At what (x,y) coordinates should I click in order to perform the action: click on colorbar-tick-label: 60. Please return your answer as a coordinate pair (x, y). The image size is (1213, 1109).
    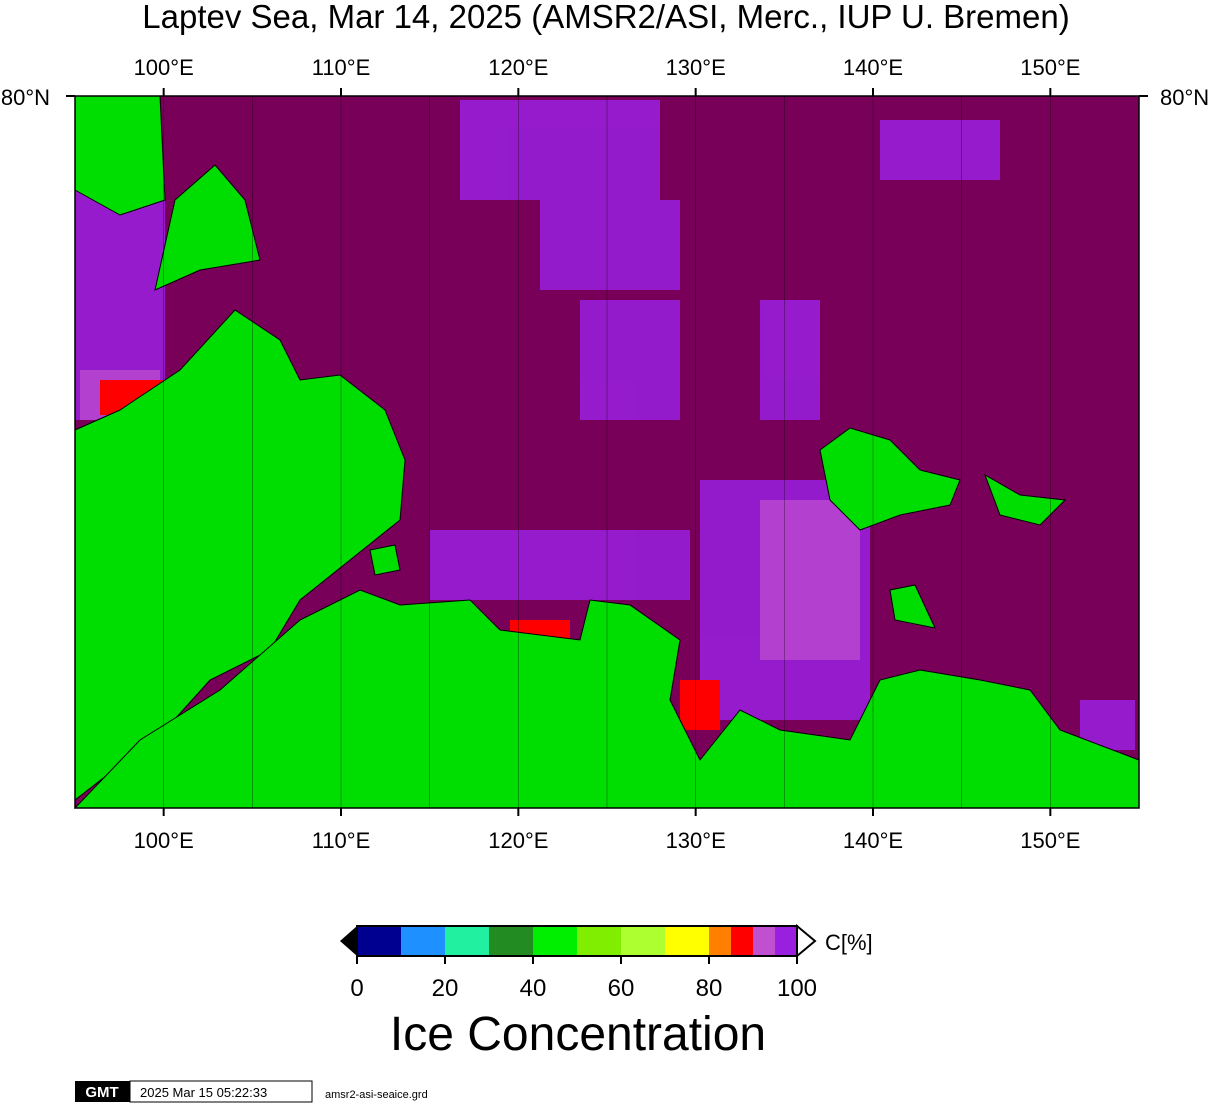
    Looking at the image, I should click on (621, 988).